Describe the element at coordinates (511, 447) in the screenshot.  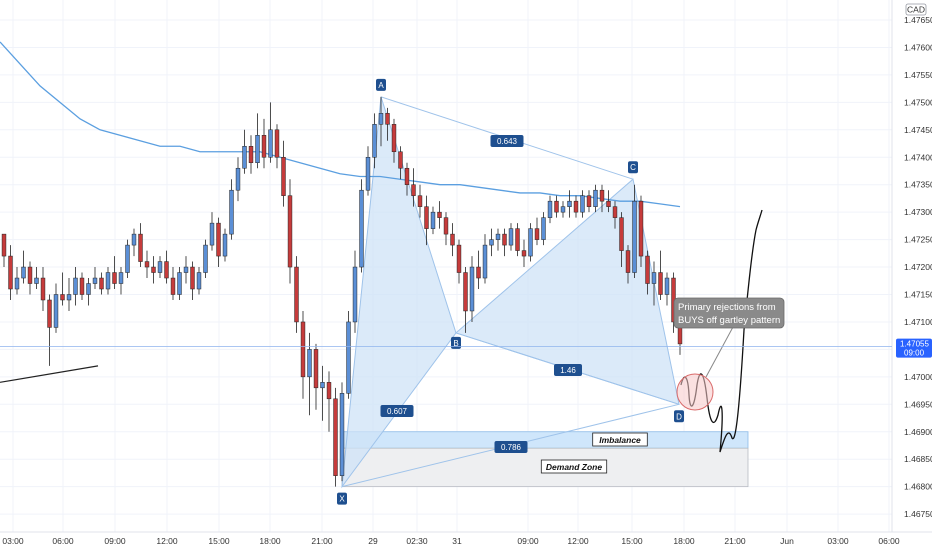
I see `ratio-xd-text: 0.786` at that location.